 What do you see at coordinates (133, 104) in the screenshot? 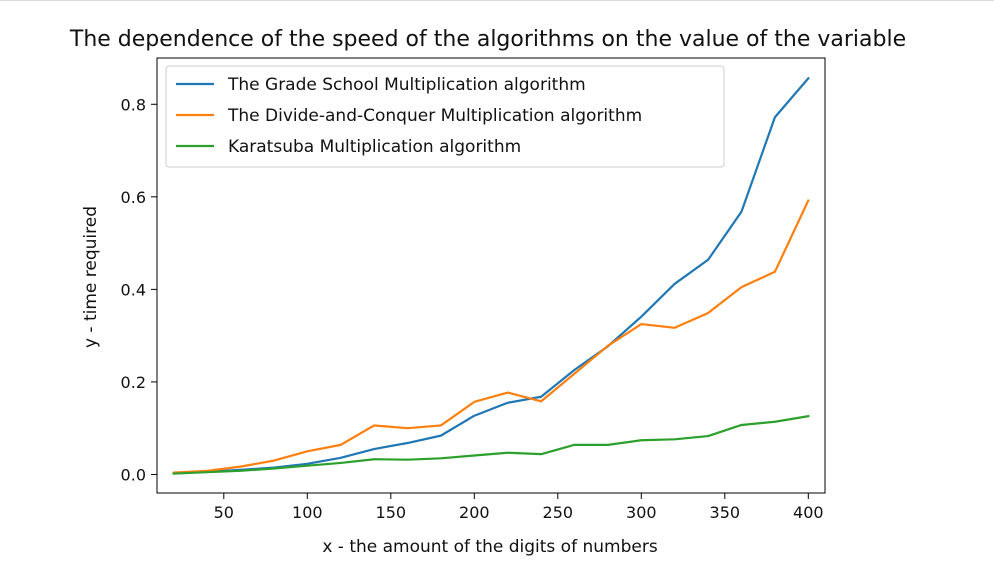
I see `y-tick-label: 0.8` at bounding box center [133, 104].